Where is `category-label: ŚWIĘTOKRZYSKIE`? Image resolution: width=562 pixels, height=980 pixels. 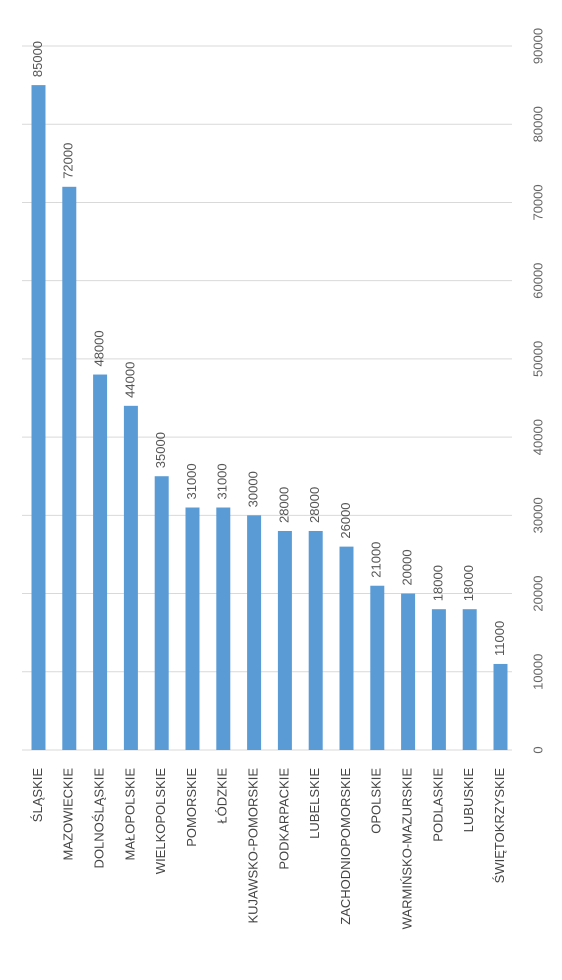
category-label: ŚWIĘTOKRZYSKIE is located at coordinates (499, 826).